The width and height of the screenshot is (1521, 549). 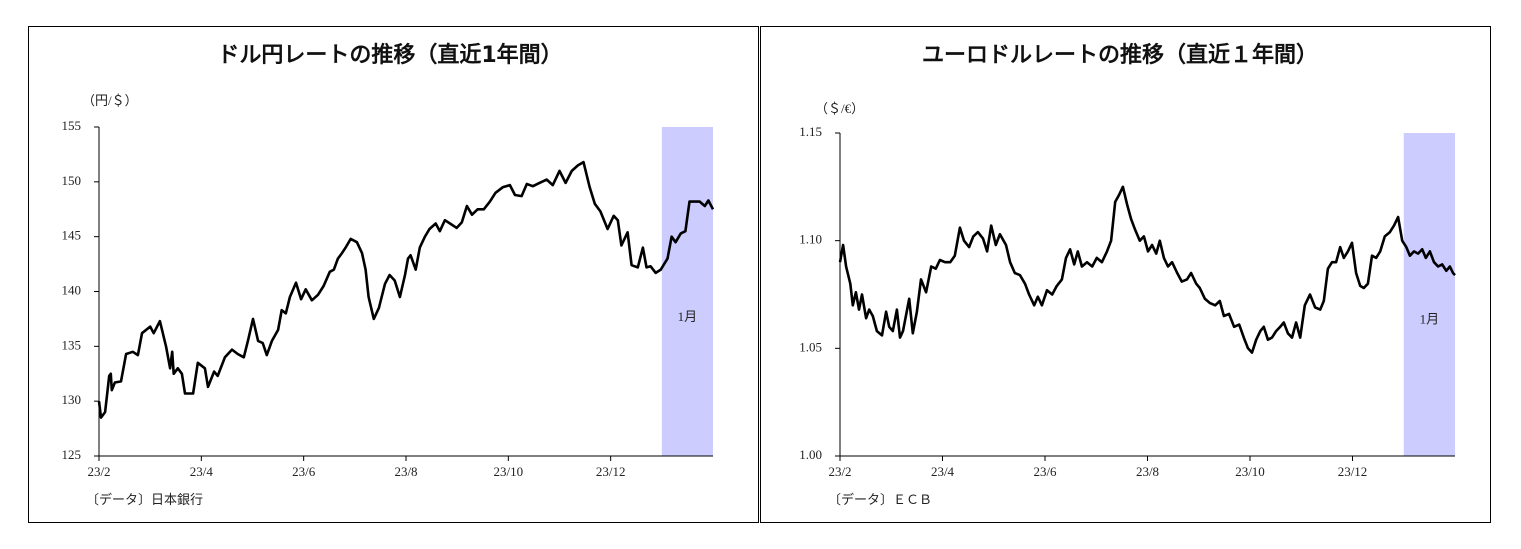 What do you see at coordinates (72, 235) in the screenshot?
I see `y-tick-label: 145` at bounding box center [72, 235].